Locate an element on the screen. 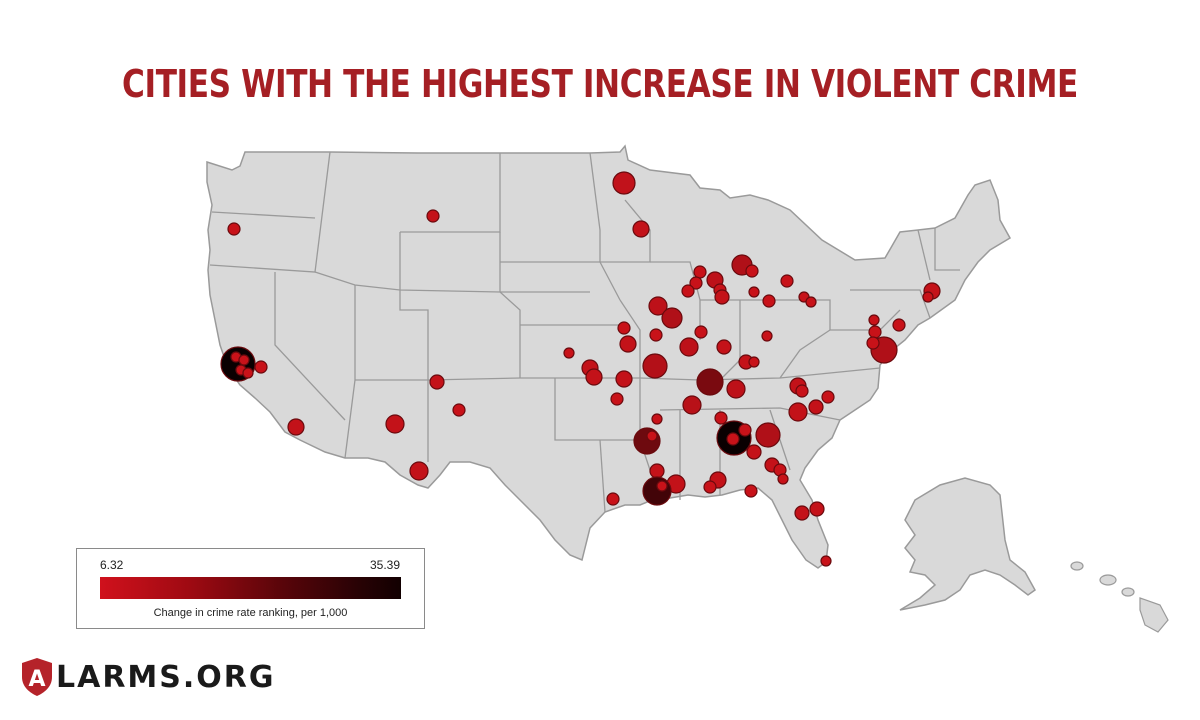  legend-gradient-bar is located at coordinates (250, 588).